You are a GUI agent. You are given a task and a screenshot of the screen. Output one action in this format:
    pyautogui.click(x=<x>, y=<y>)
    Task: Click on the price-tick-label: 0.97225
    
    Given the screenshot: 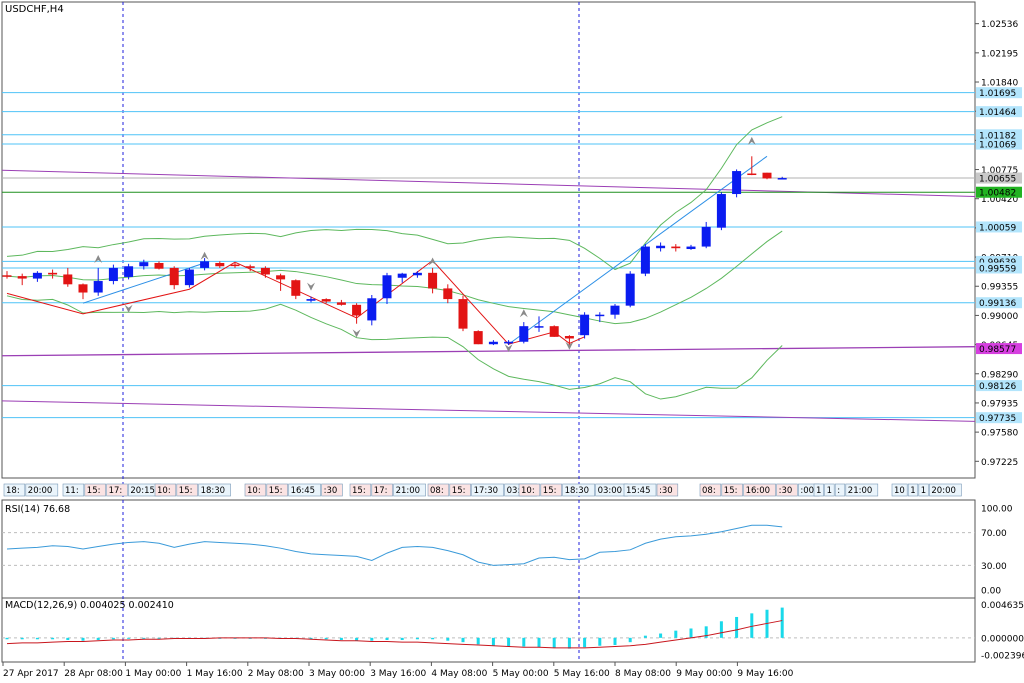 What is the action you would take?
    pyautogui.click(x=999, y=463)
    